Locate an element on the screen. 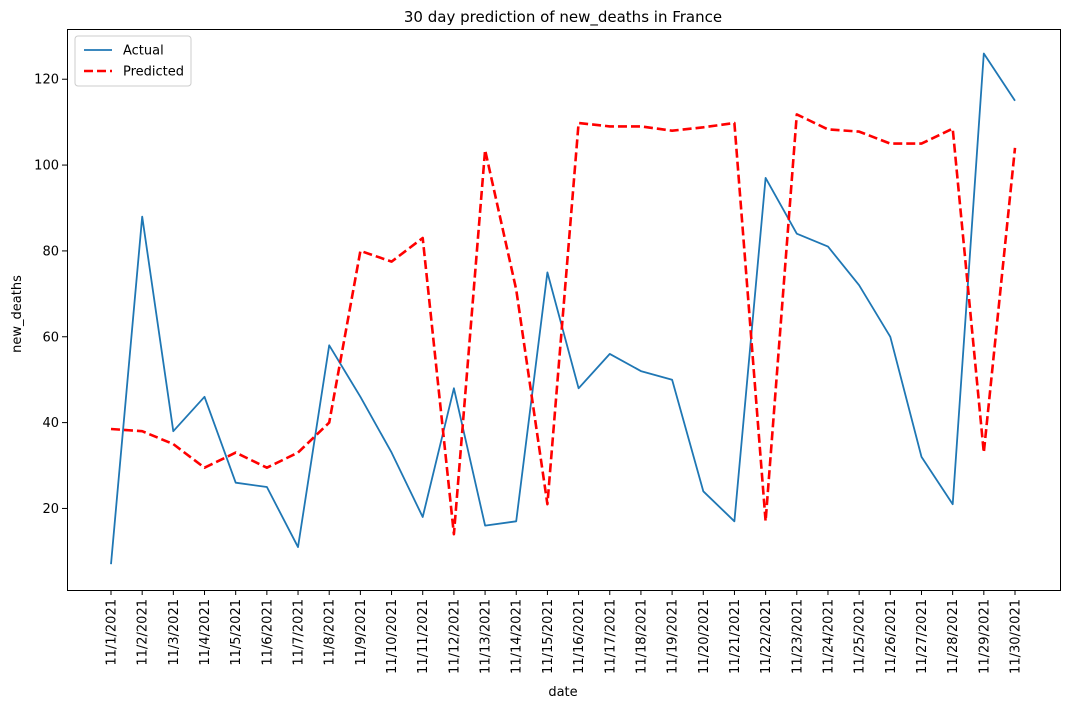 This screenshot has height=714, width=1070. x-tick-label: 11/25/2021 is located at coordinates (860, 636).